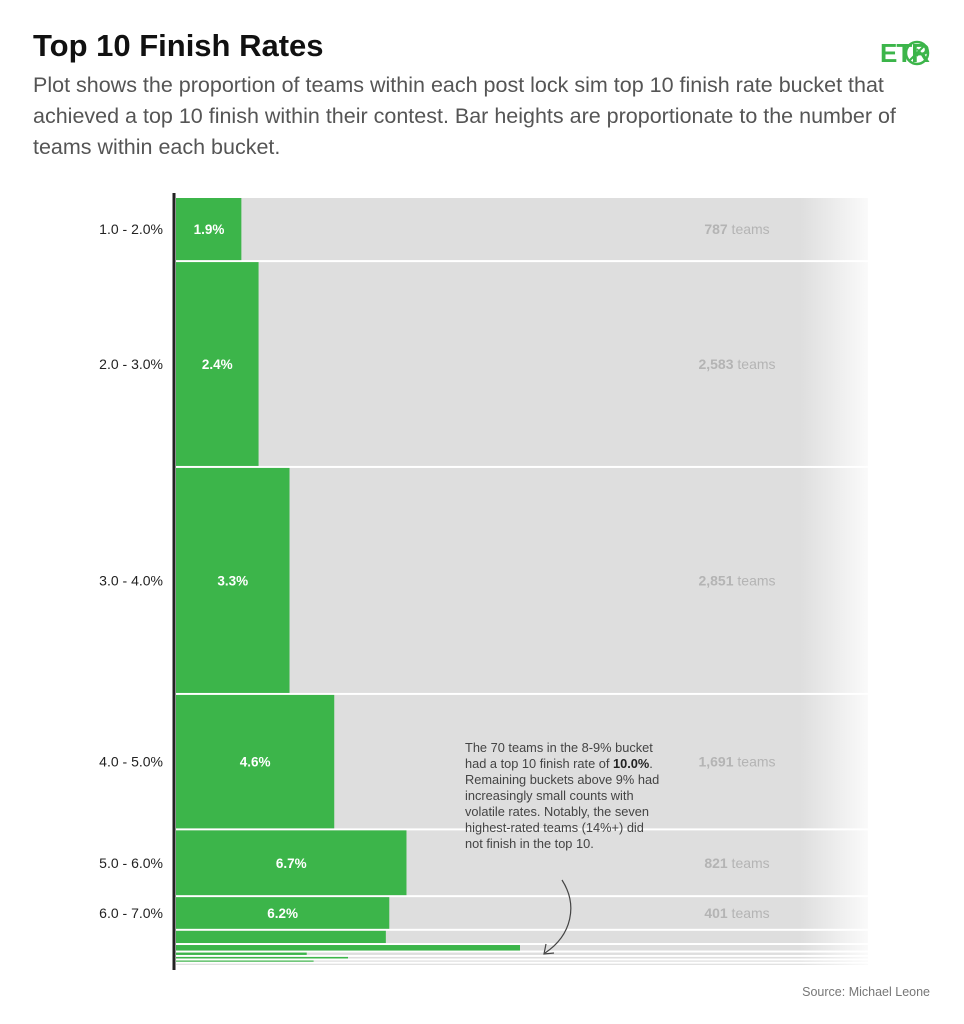 Image resolution: width=964 pixels, height=1024 pixels. What do you see at coordinates (549, 949) in the screenshot?
I see `annotation-arrow-head` at bounding box center [549, 949].